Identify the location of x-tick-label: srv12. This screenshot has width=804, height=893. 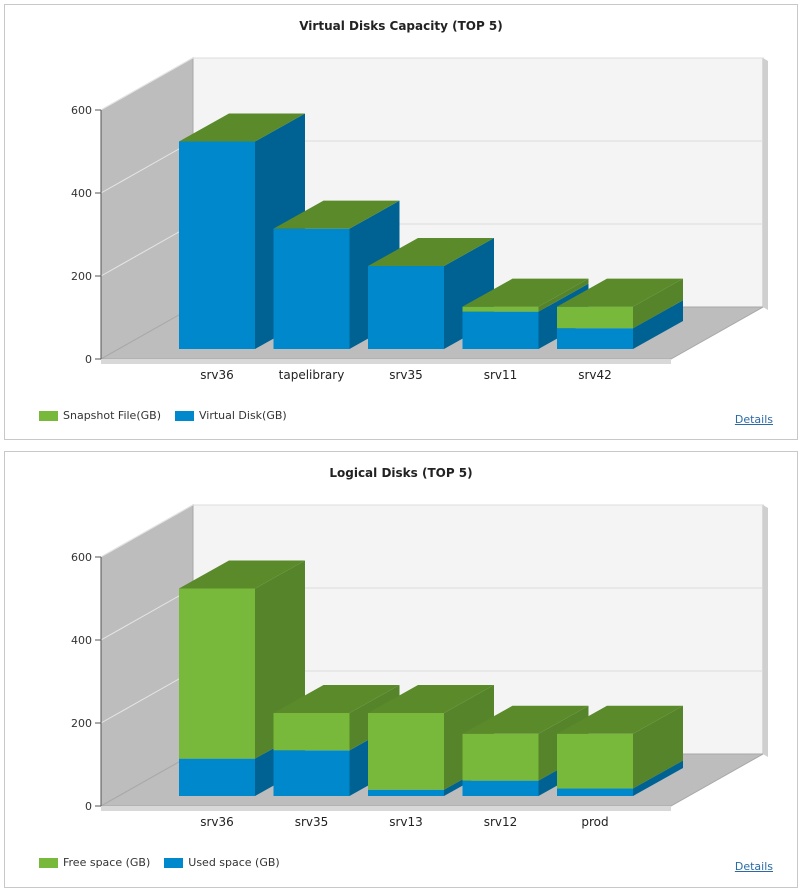
(501, 822).